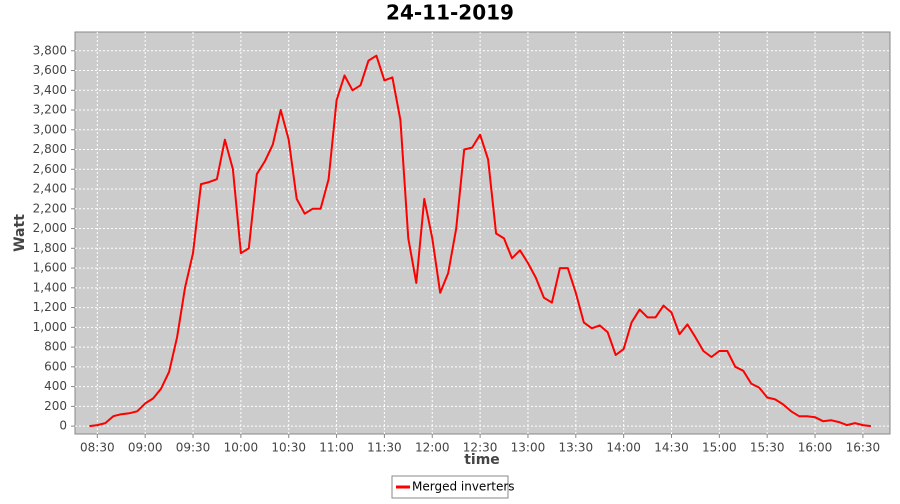 This screenshot has height=504, width=900. Describe the element at coordinates (767, 448) in the screenshot. I see `x-tick-label: 15:30` at that location.